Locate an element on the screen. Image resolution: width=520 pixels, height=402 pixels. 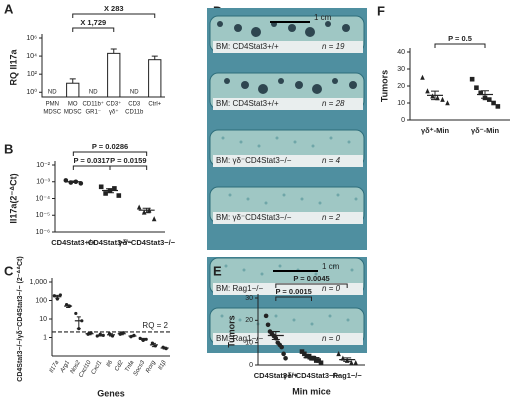
strip-n: n = 28 is located at coordinates (333, 103).